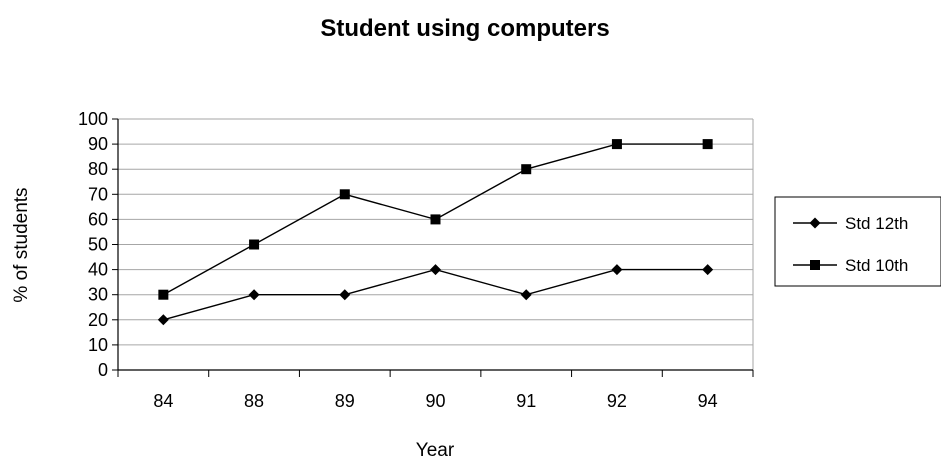 The width and height of the screenshot is (941, 461). I want to click on legend-box, so click(857, 241).